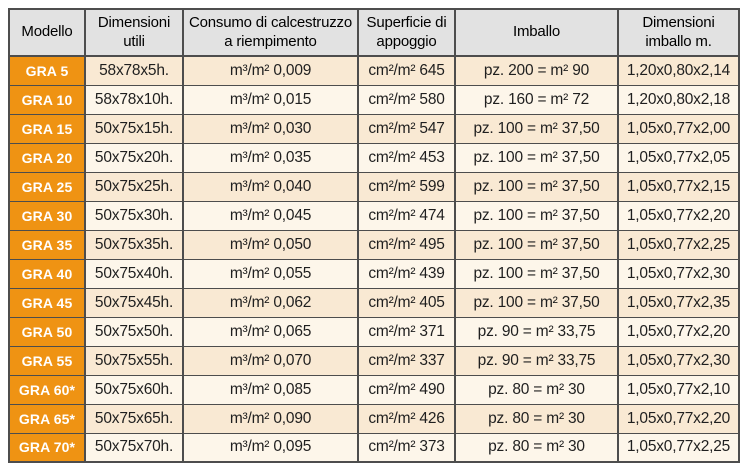 The width and height of the screenshot is (745, 473). What do you see at coordinates (406, 215) in the screenshot?
I see `superficie-cell: cm²/m² 474` at bounding box center [406, 215].